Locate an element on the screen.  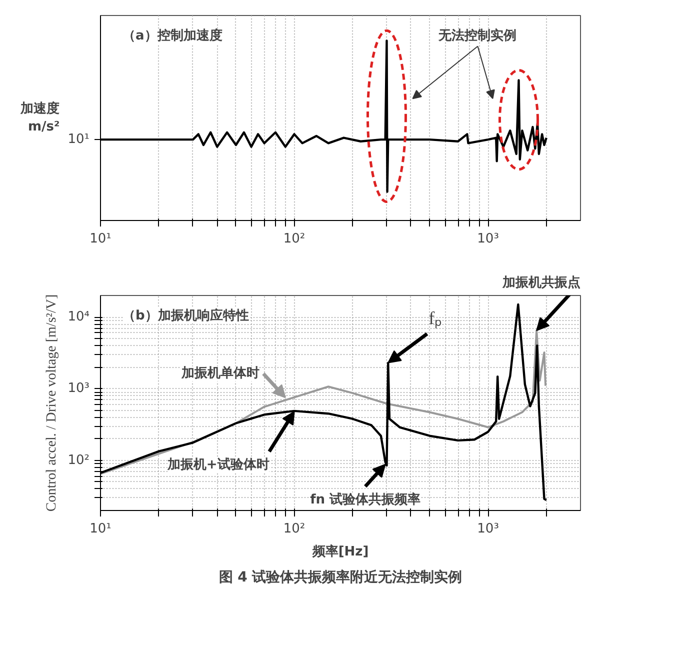
annotation: 加振机单体时 is located at coordinates (220, 373).